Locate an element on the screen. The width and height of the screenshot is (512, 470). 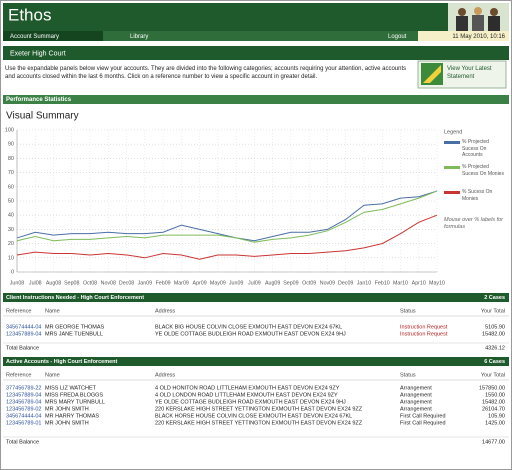
name: MR HARRY THOMAS is located at coordinates (72, 416).